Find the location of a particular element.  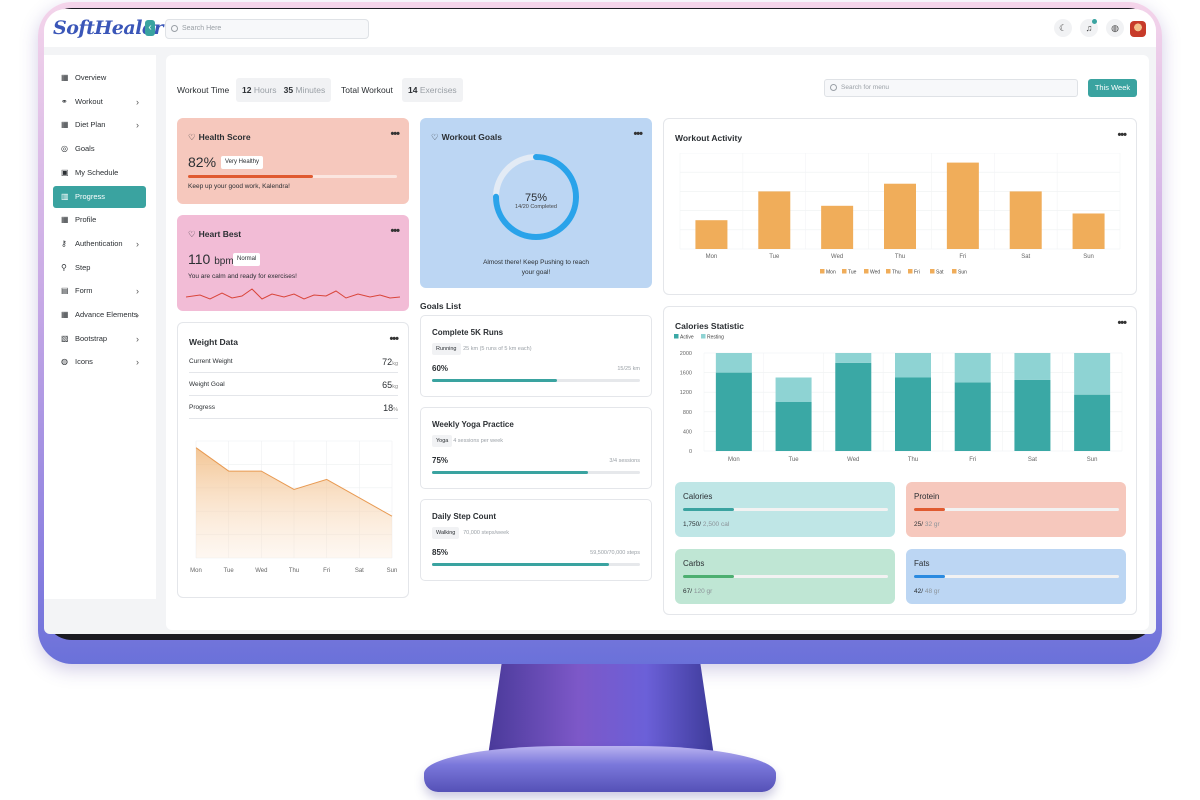

sidebar-item-profile: ▦ Profile is located at coordinates (99, 220).